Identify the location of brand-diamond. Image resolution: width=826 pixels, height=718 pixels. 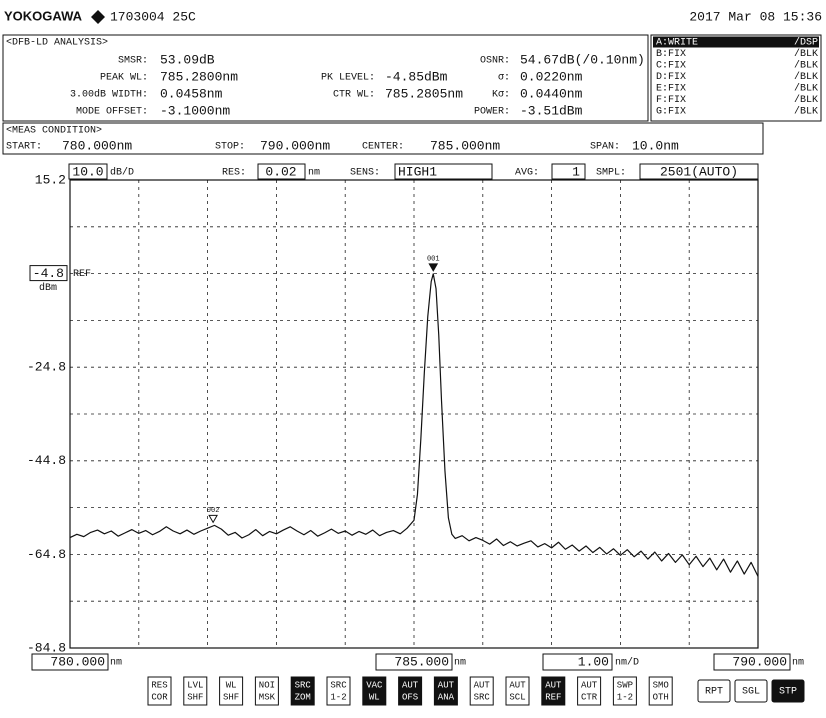
(98, 17).